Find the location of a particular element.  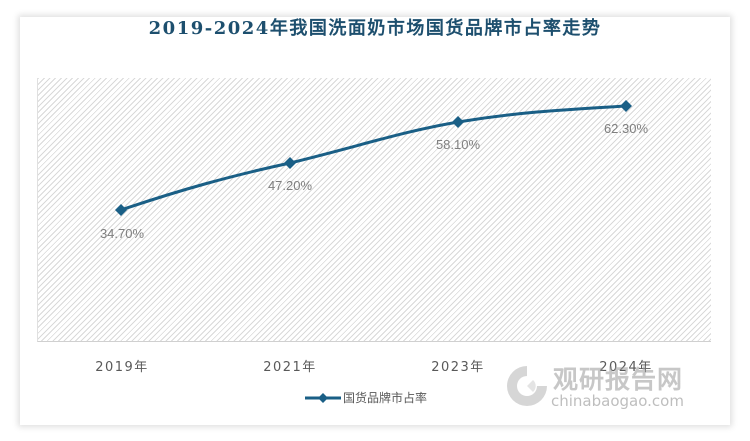

x-tick-label: 2023年 is located at coordinates (458, 367).